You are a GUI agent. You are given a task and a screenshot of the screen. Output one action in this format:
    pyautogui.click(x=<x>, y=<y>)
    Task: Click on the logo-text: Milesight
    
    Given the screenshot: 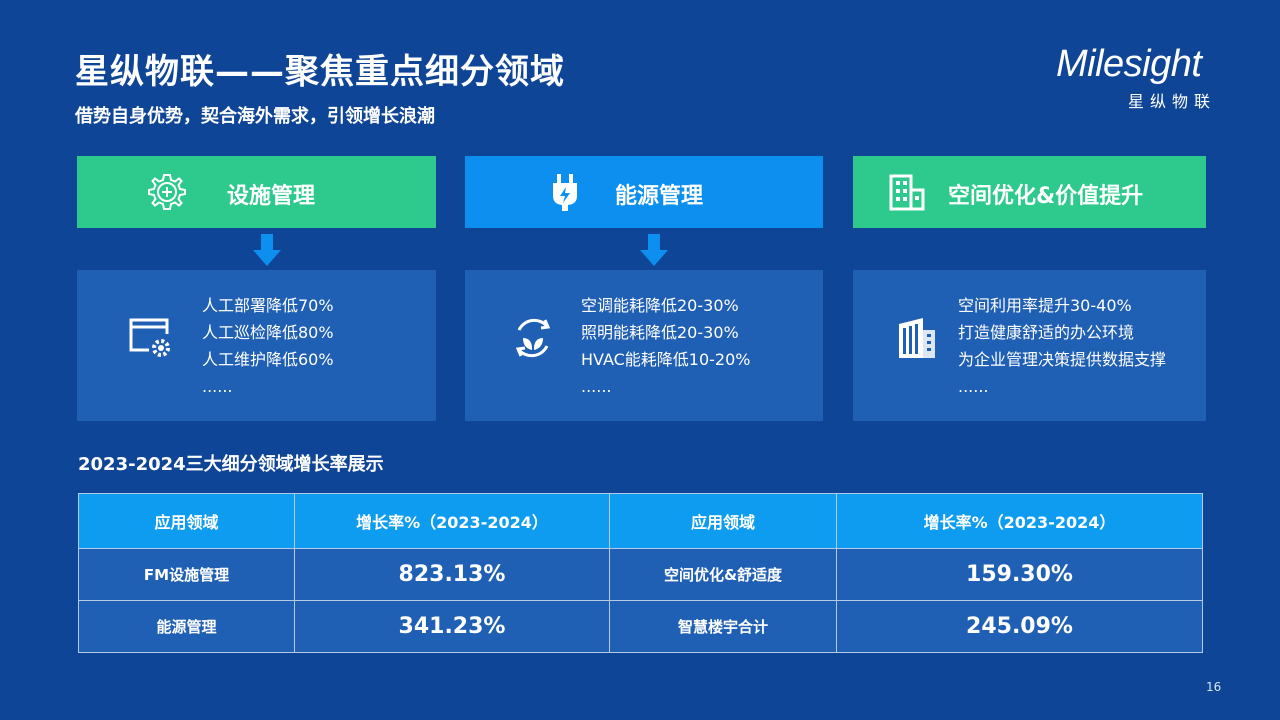 What is the action you would take?
    pyautogui.click(x=1129, y=64)
    